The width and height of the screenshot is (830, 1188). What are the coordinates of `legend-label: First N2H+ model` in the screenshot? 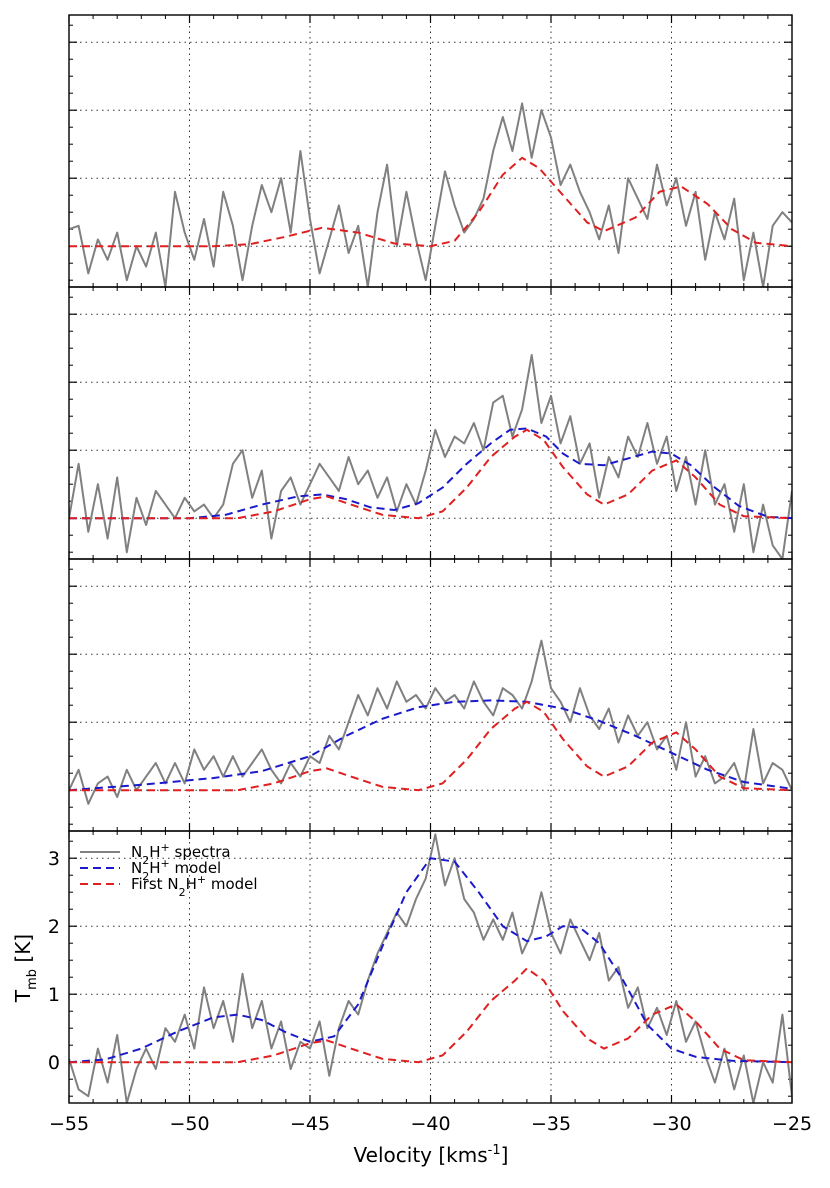 It's located at (194, 886).